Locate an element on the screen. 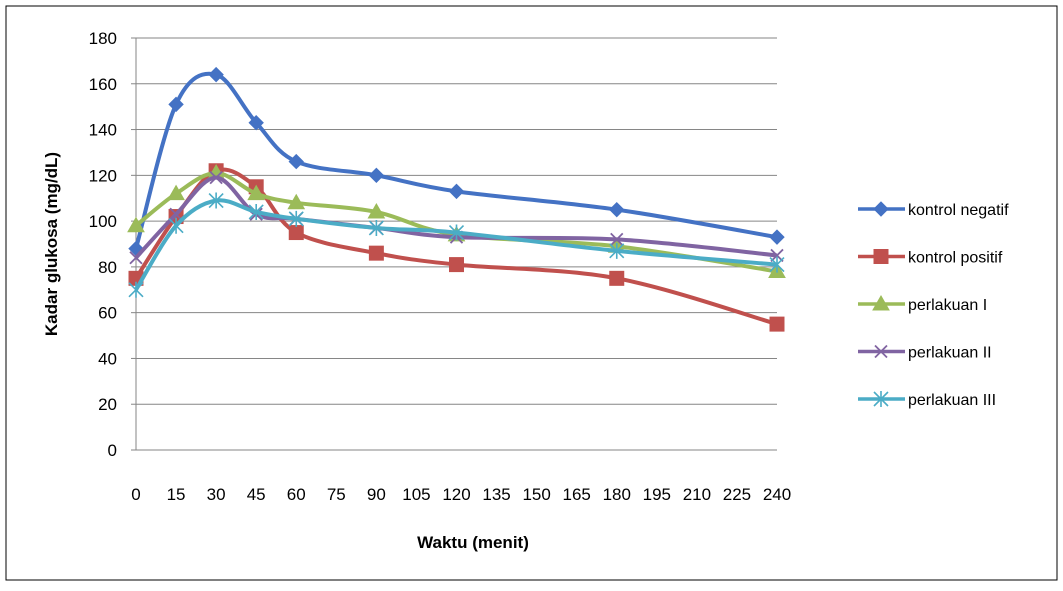  x-tick-label: 15 is located at coordinates (176, 494).